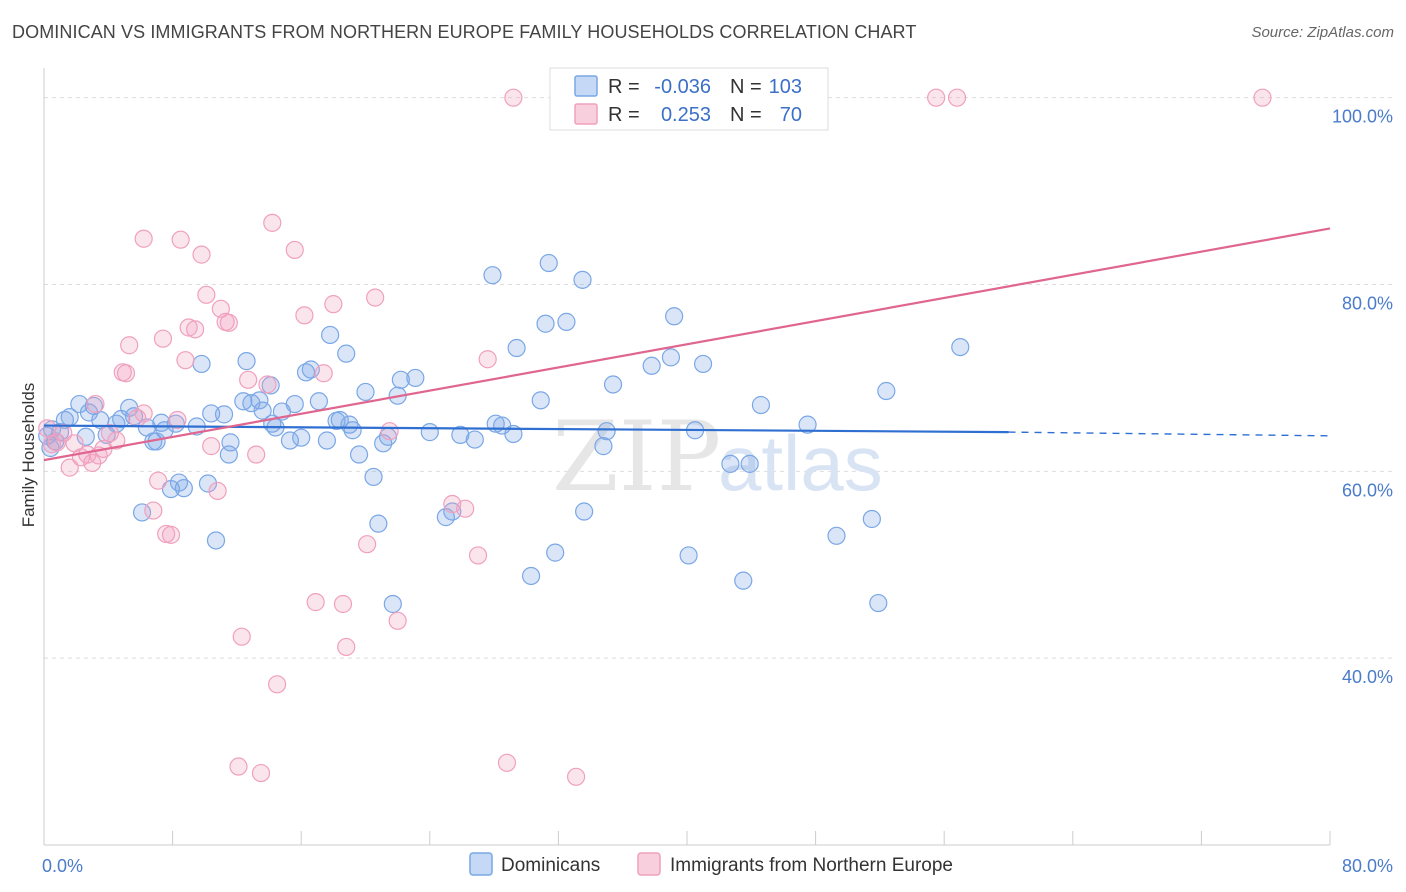 This screenshot has height=892, width=1406. What do you see at coordinates (686, 115) in the screenshot?
I see `legend-r-value-2: 0.253` at bounding box center [686, 115].